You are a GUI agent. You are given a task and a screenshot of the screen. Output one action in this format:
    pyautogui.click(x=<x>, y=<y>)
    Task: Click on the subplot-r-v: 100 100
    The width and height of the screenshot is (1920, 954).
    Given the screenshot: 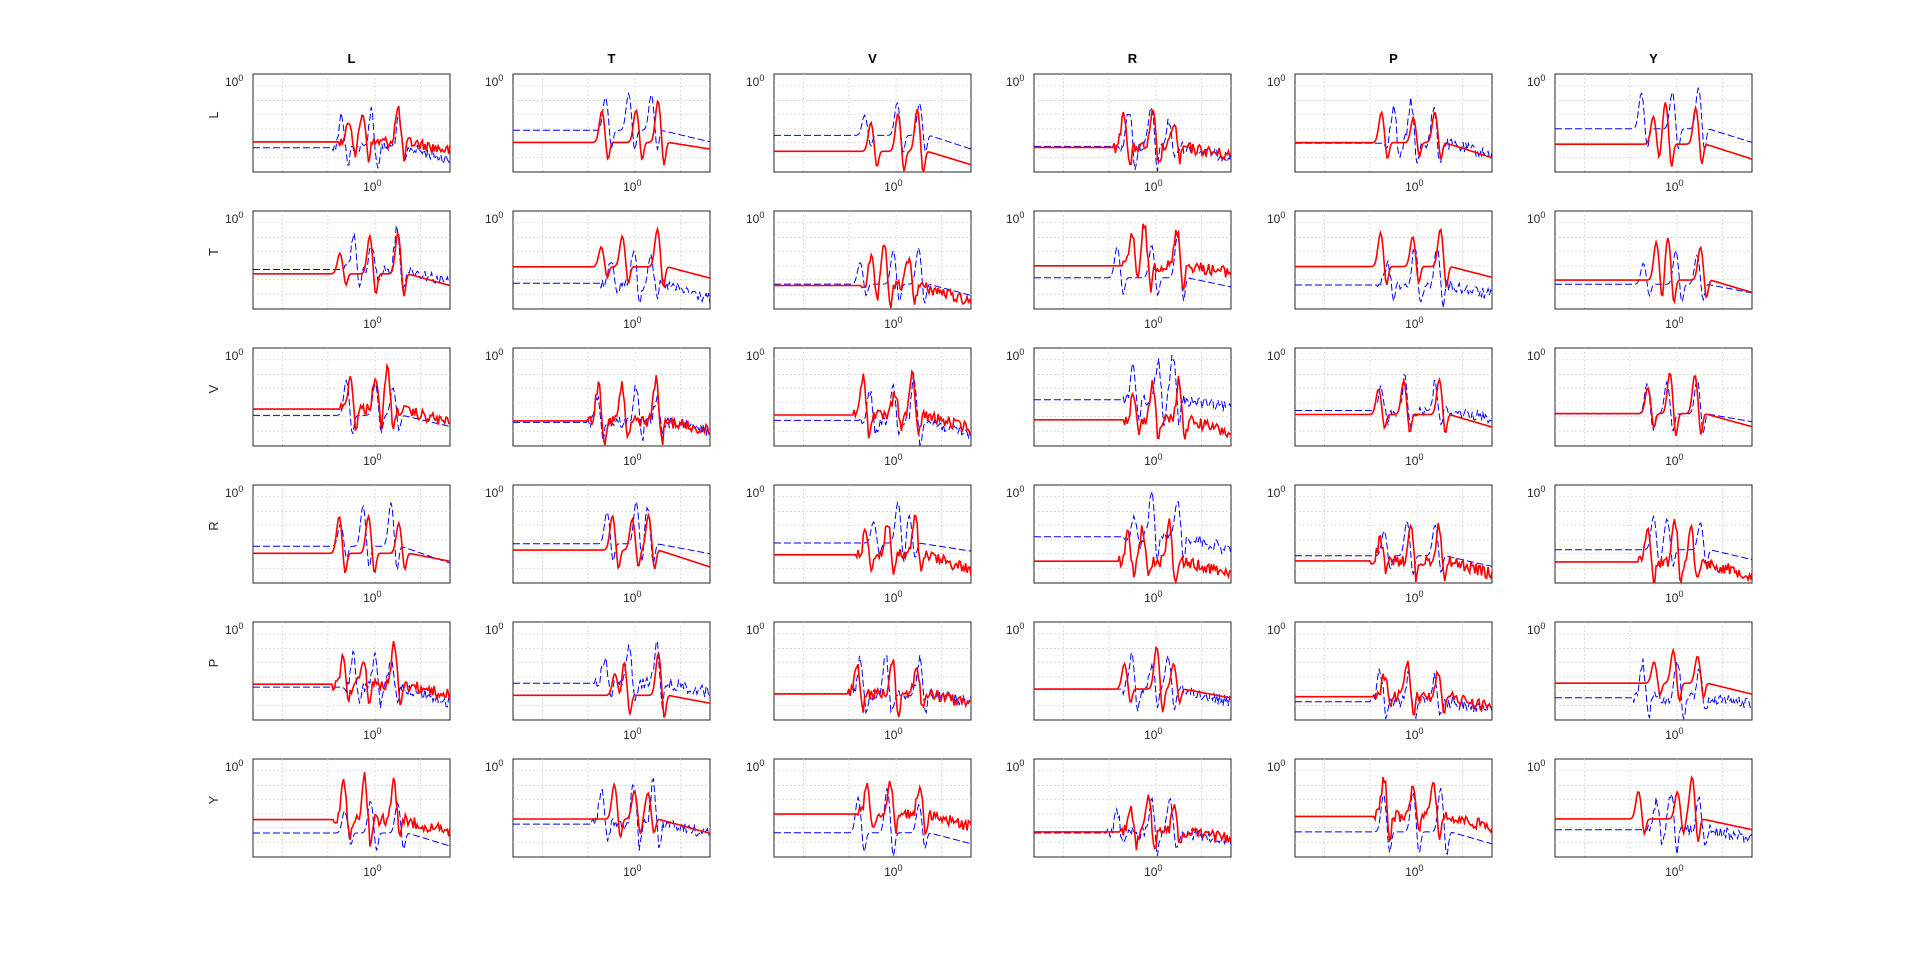 What is the action you would take?
    pyautogui.click(x=859, y=544)
    